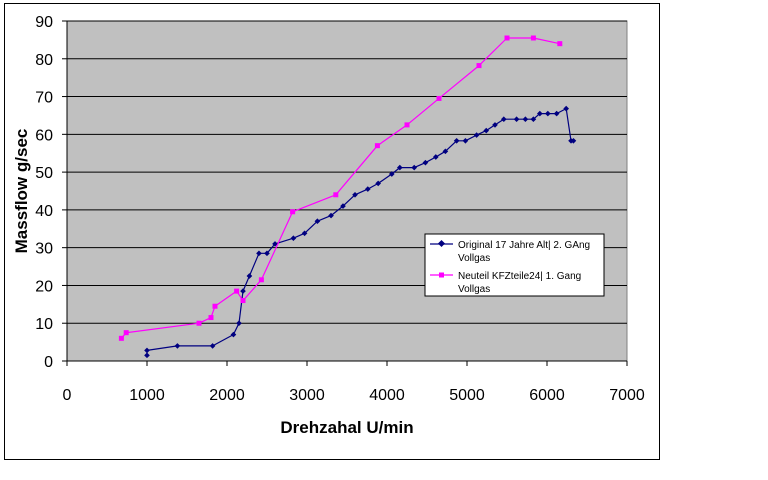  Describe the element at coordinates (44, 286) in the screenshot. I see `y-tick-label: 20` at that location.